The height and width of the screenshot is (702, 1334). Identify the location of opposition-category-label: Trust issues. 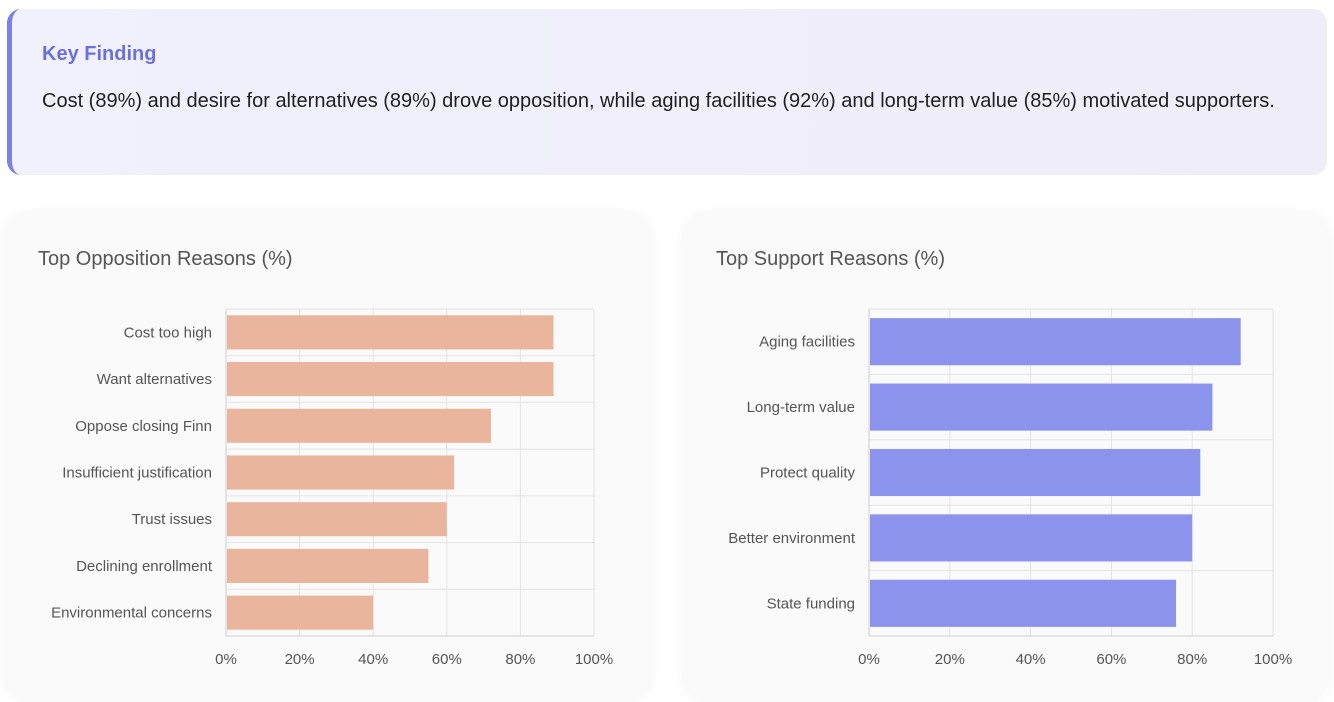
(172, 519).